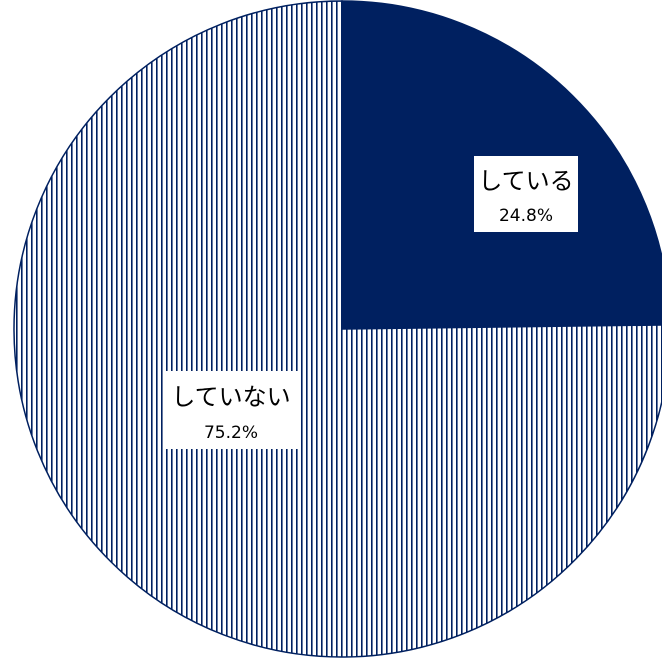  I want to click on slice-name-shiteinai: していない, so click(230, 397).